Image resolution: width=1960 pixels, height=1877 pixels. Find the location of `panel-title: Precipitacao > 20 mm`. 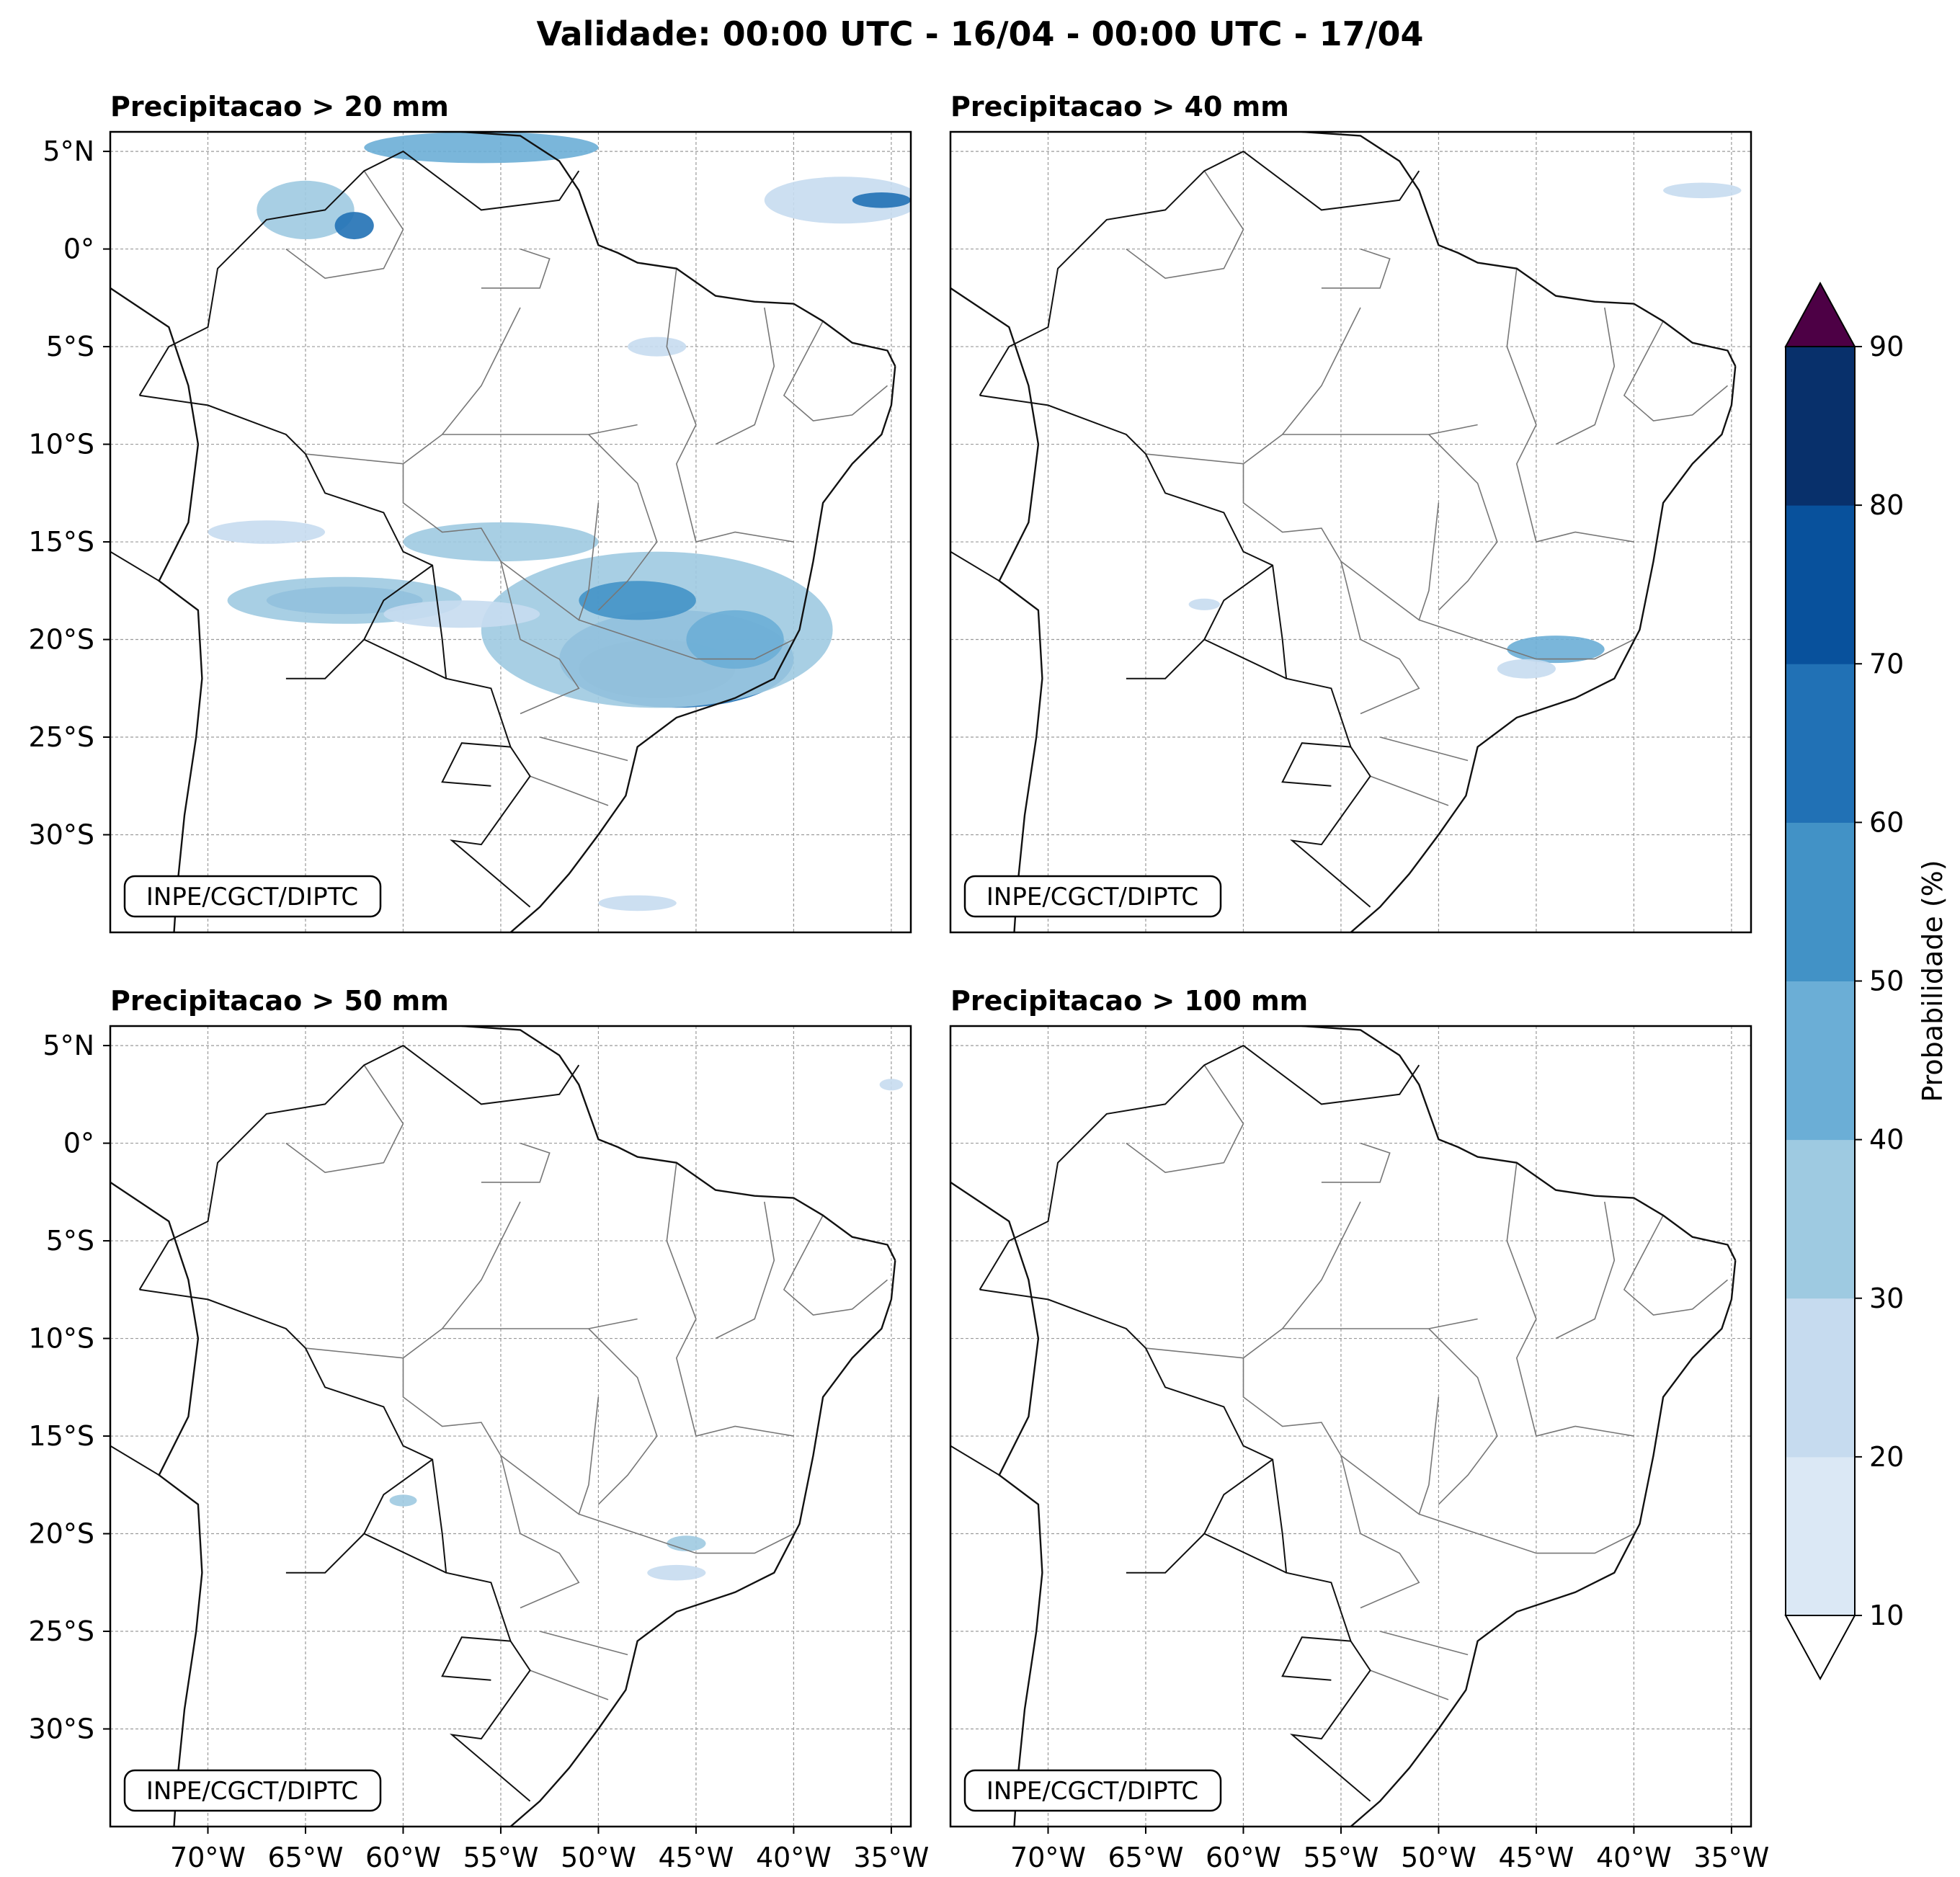

panel-title: Precipitacao > 20 mm is located at coordinates (279, 106).